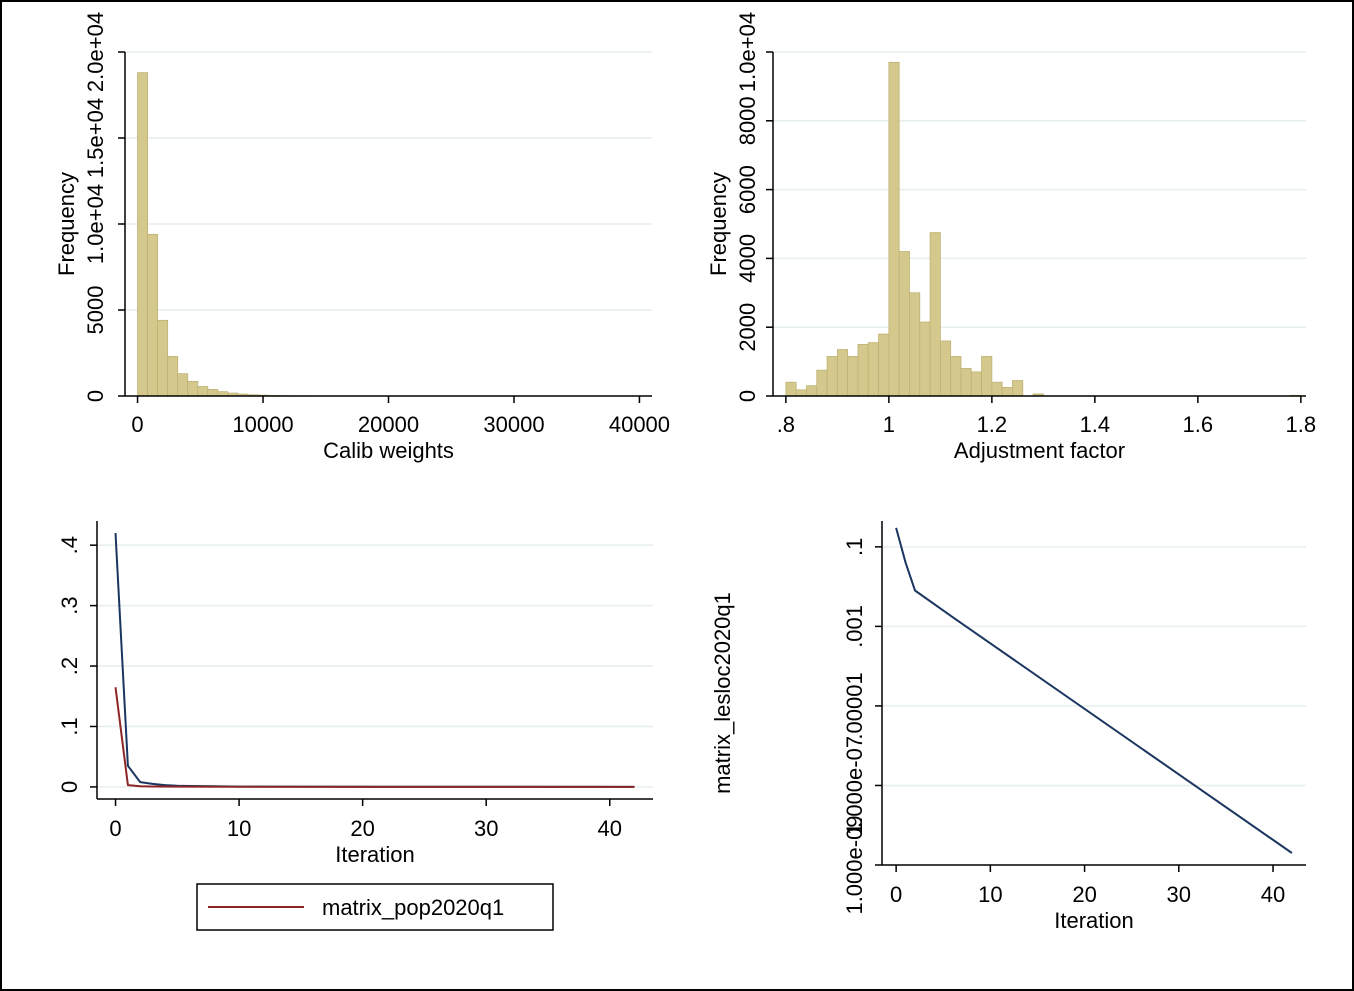  I want to click on y-tick-label: .4, so click(69, 545).